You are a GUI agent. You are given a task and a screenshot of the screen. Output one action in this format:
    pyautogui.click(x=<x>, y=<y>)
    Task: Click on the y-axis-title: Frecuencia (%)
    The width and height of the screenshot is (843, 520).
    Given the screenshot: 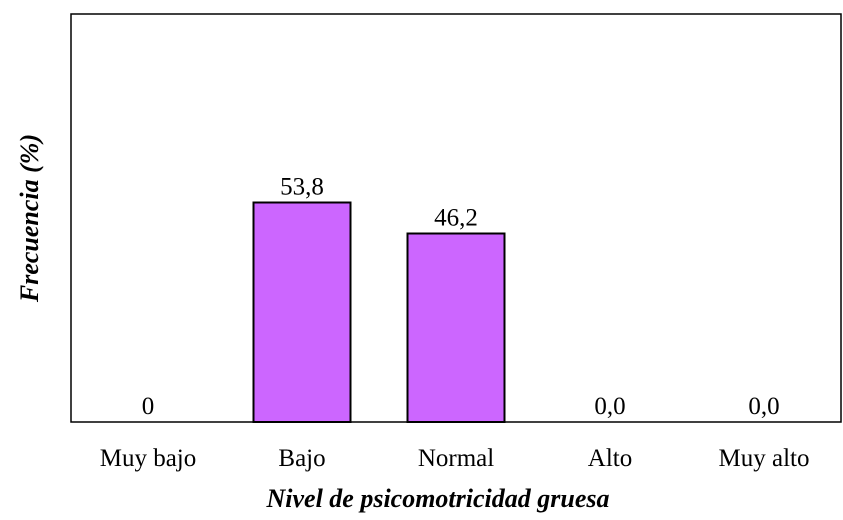 What is the action you would take?
    pyautogui.click(x=29, y=218)
    